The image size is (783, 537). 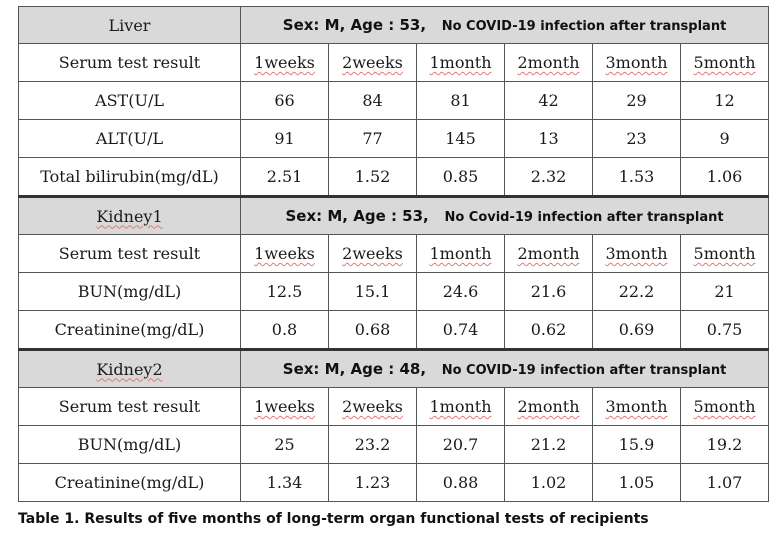 What do you see at coordinates (460, 138) in the screenshot?
I see `value-cell: 145` at bounding box center [460, 138].